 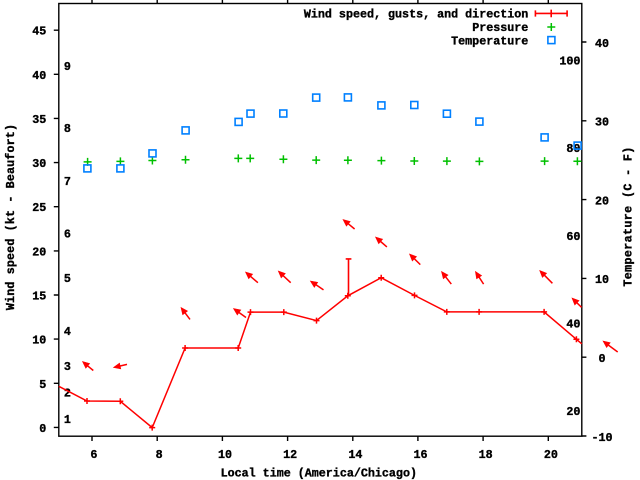 What do you see at coordinates (67, 182) in the screenshot?
I see `svg-text: 7` at bounding box center [67, 182].